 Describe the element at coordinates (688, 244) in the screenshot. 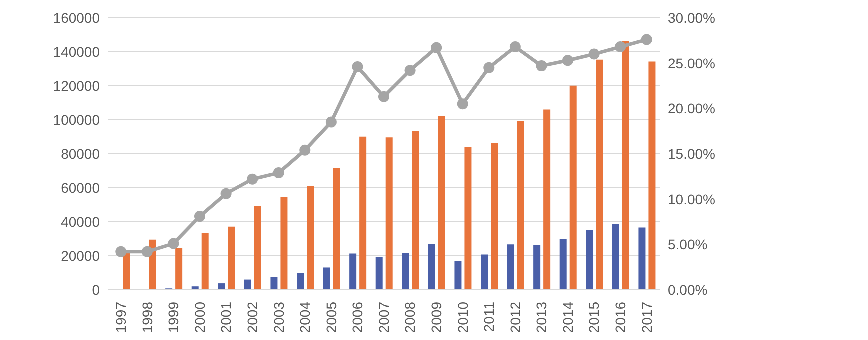

I see `y2-tick-label: 5.00%` at that location.